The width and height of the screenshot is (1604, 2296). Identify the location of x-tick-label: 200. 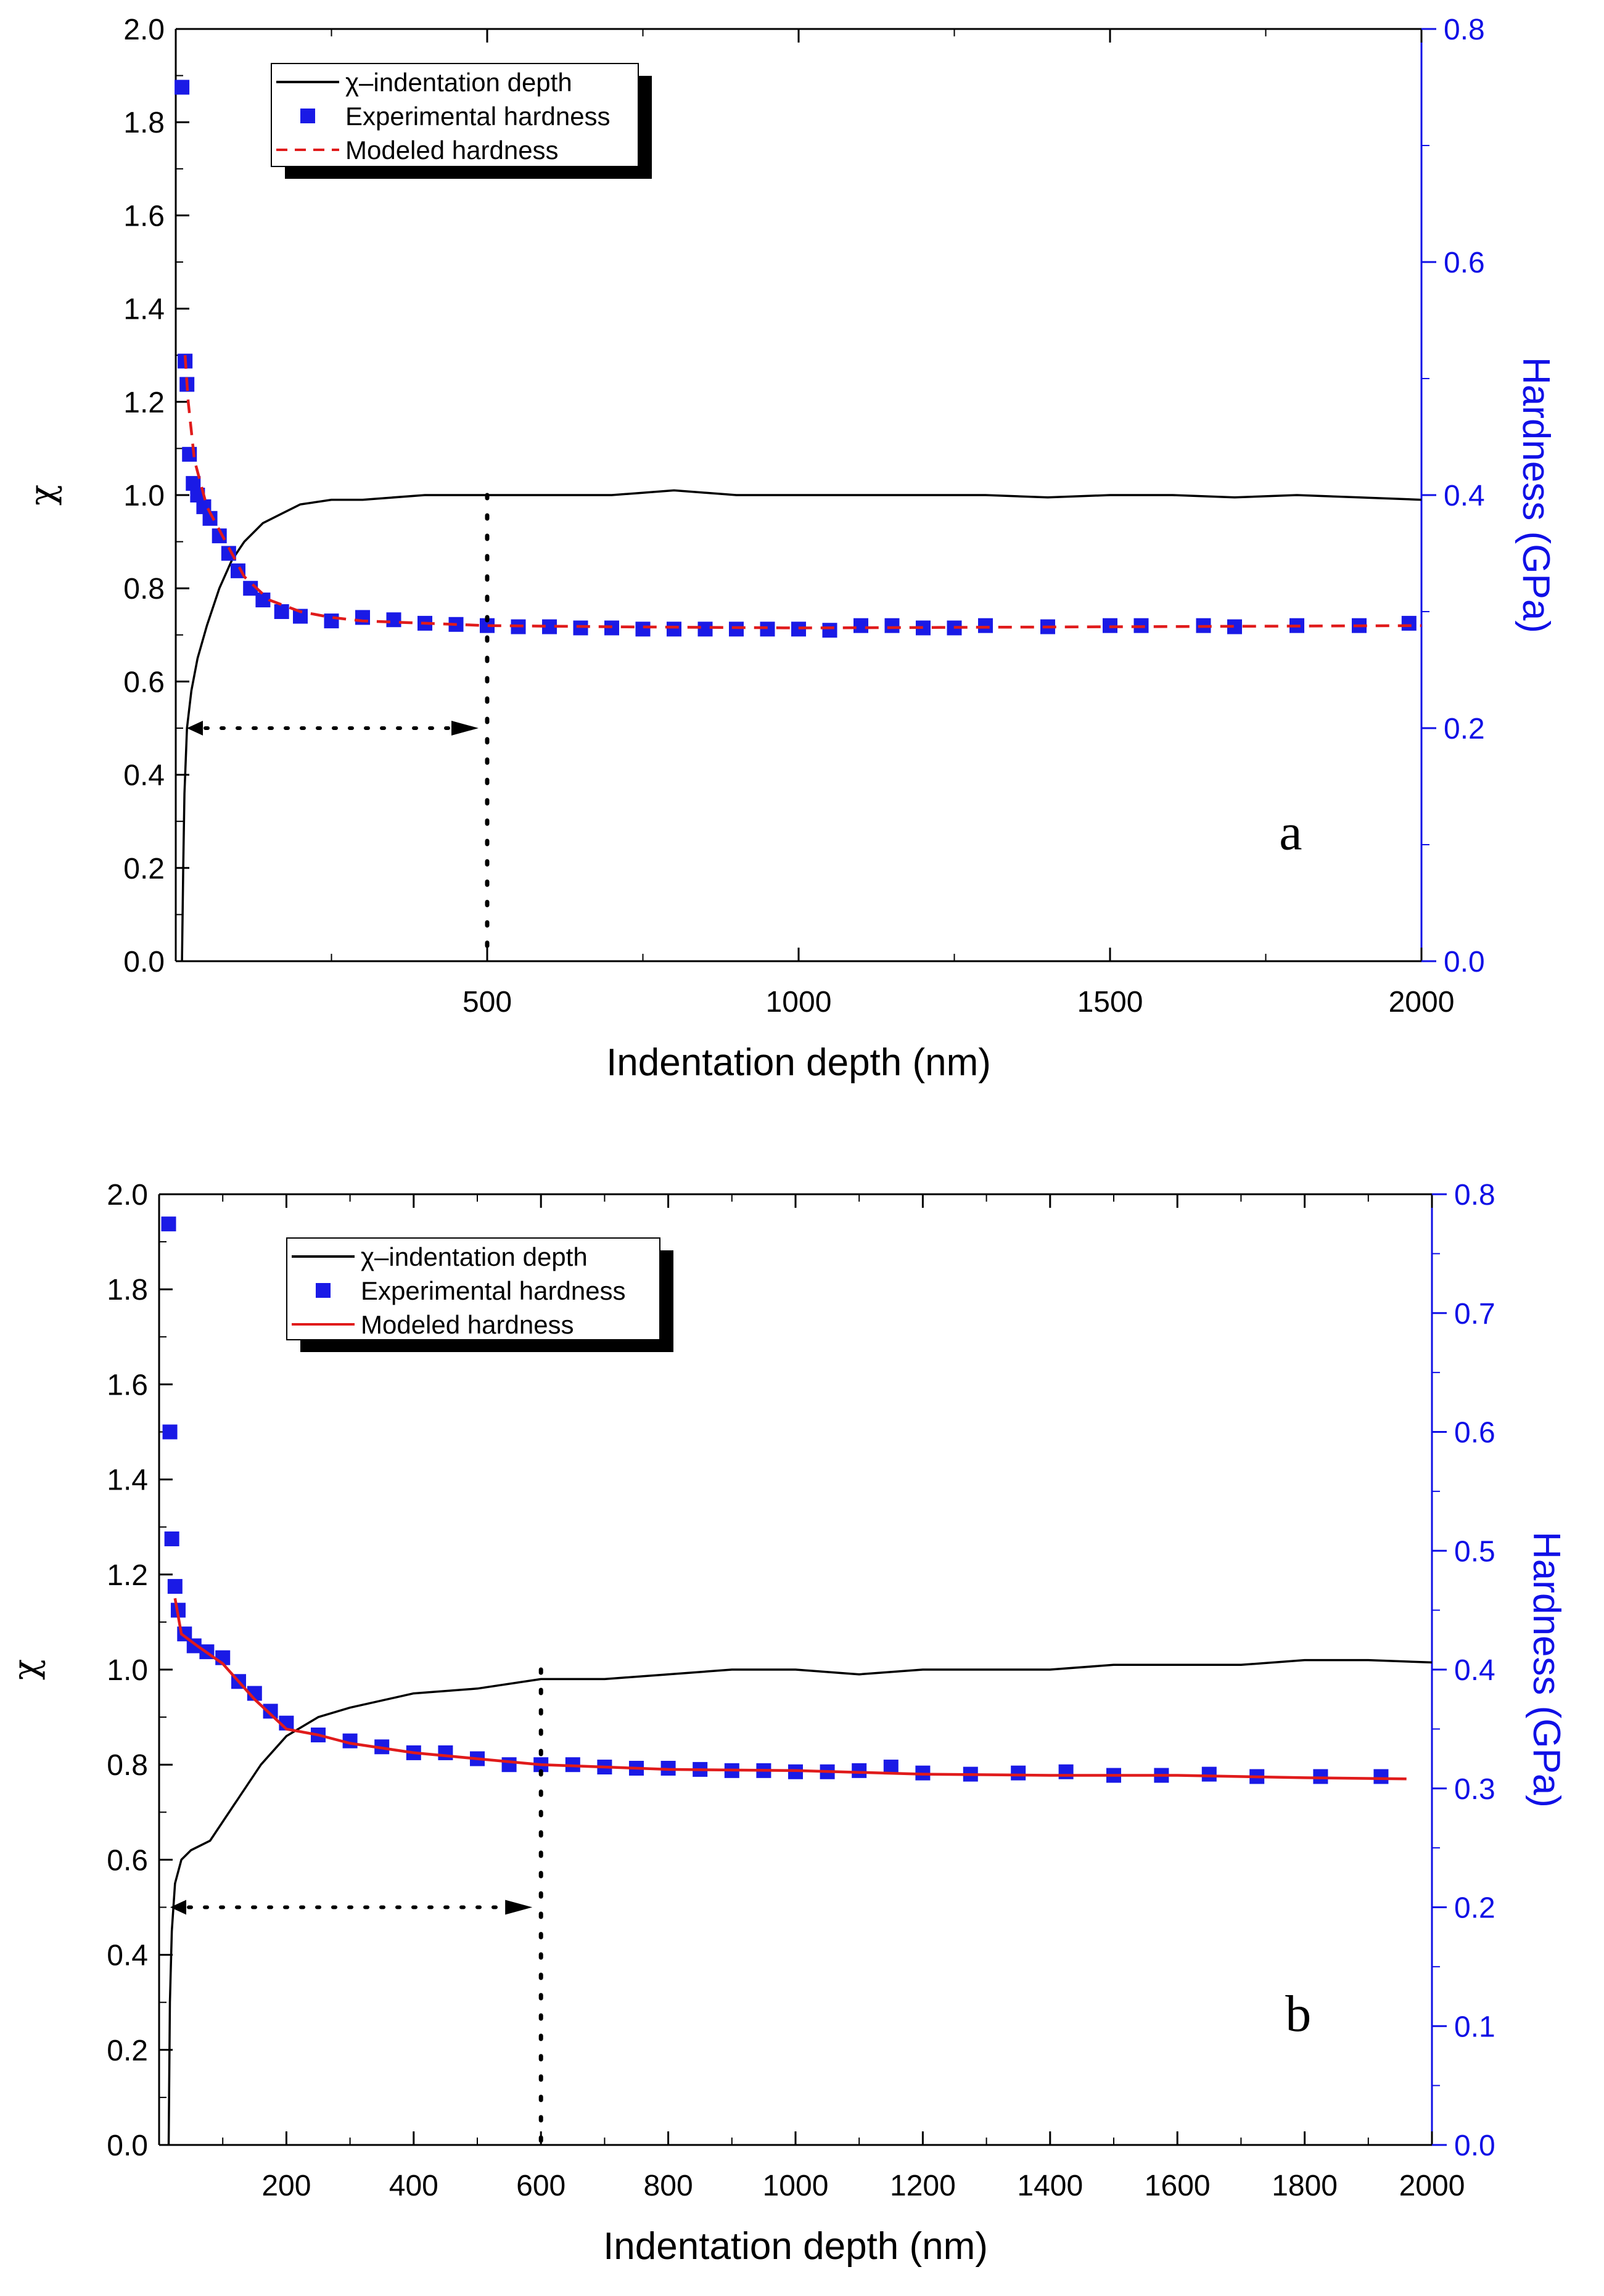
(286, 2186).